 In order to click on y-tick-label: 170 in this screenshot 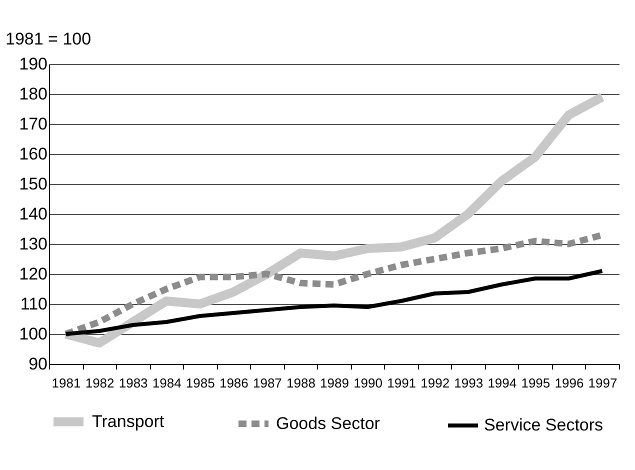, I will do `click(33, 124)`.